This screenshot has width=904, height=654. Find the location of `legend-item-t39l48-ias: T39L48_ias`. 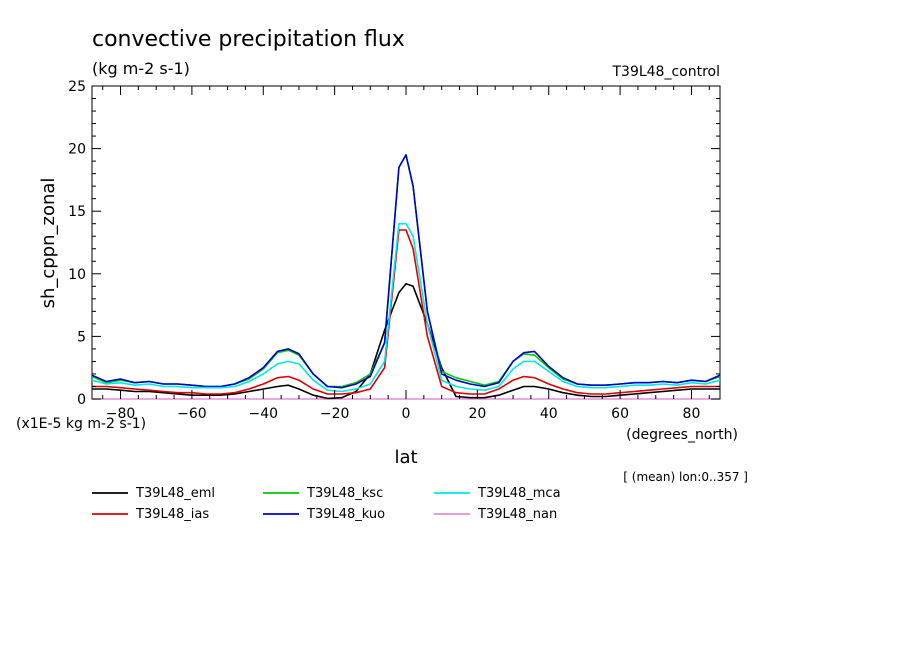

legend-item-t39l48-ias: T39L48_ias is located at coordinates (150, 514).